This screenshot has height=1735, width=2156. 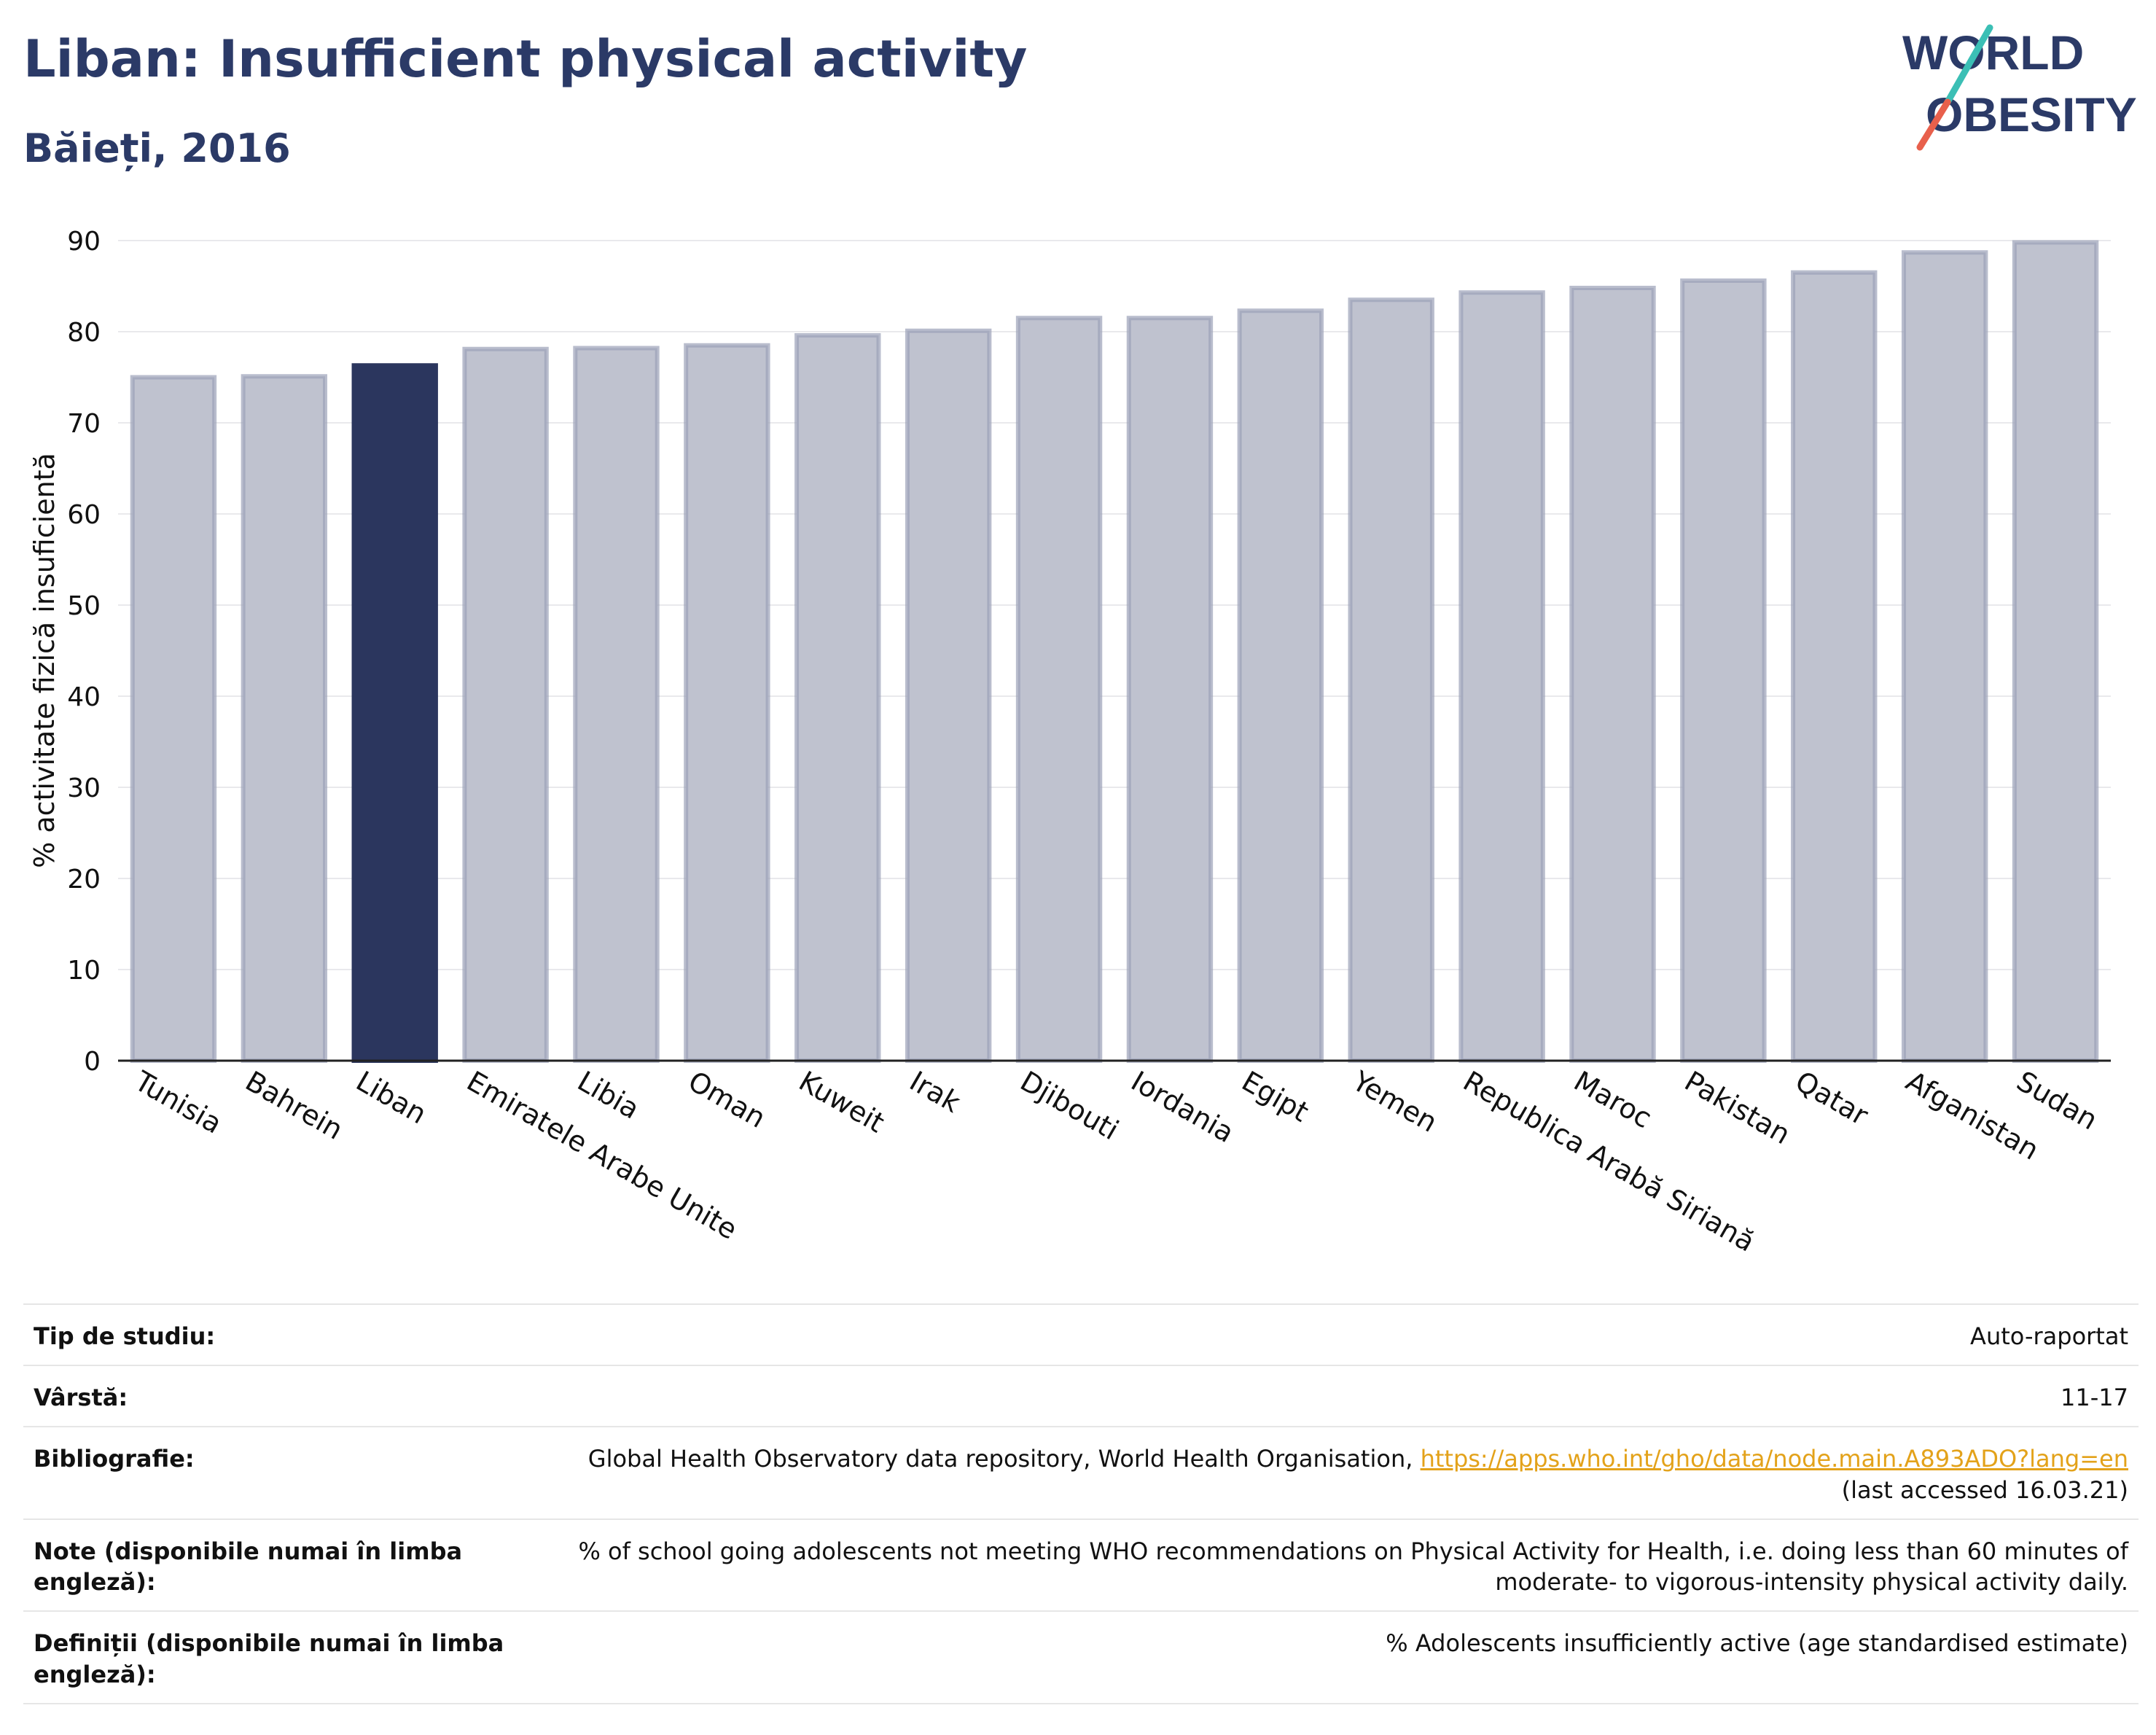 I want to click on bar-sudan, so click(x=2055, y=651).